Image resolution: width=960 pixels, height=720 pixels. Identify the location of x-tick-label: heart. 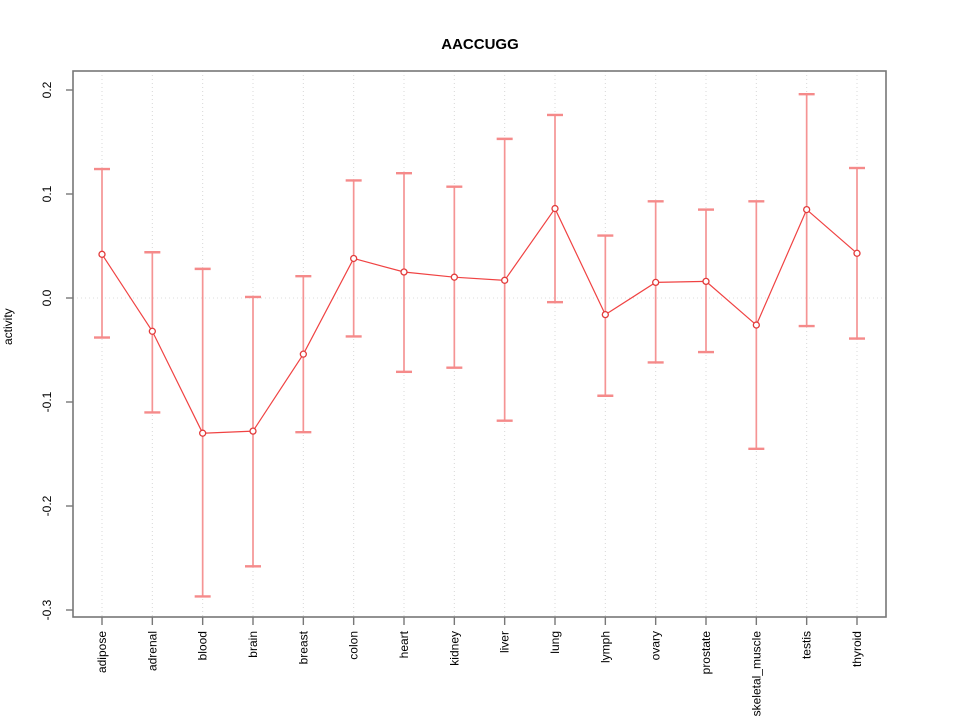
(404, 644).